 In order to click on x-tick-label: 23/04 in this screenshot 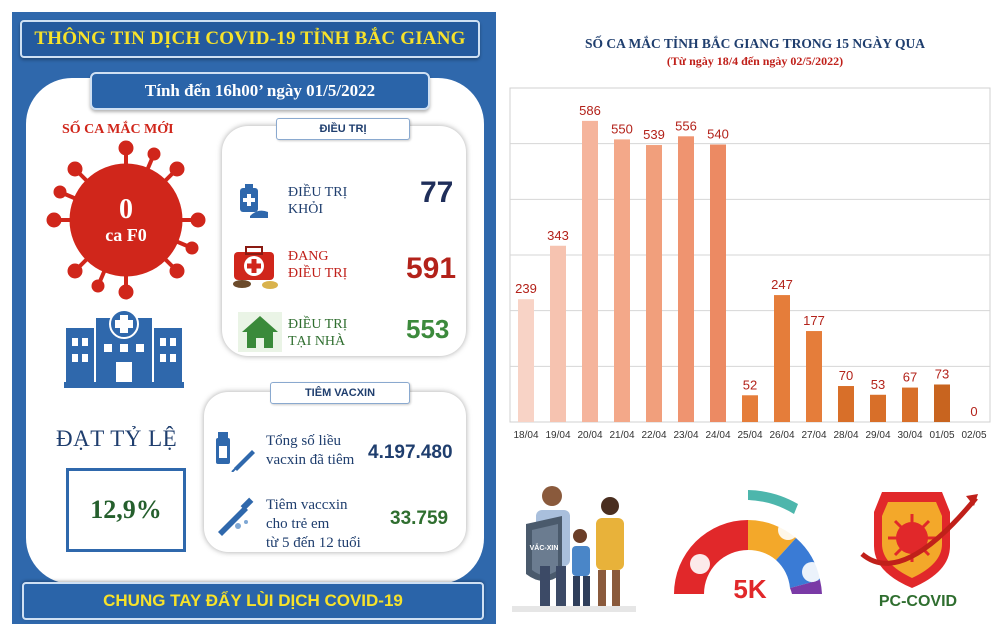, I will do `click(685, 435)`.